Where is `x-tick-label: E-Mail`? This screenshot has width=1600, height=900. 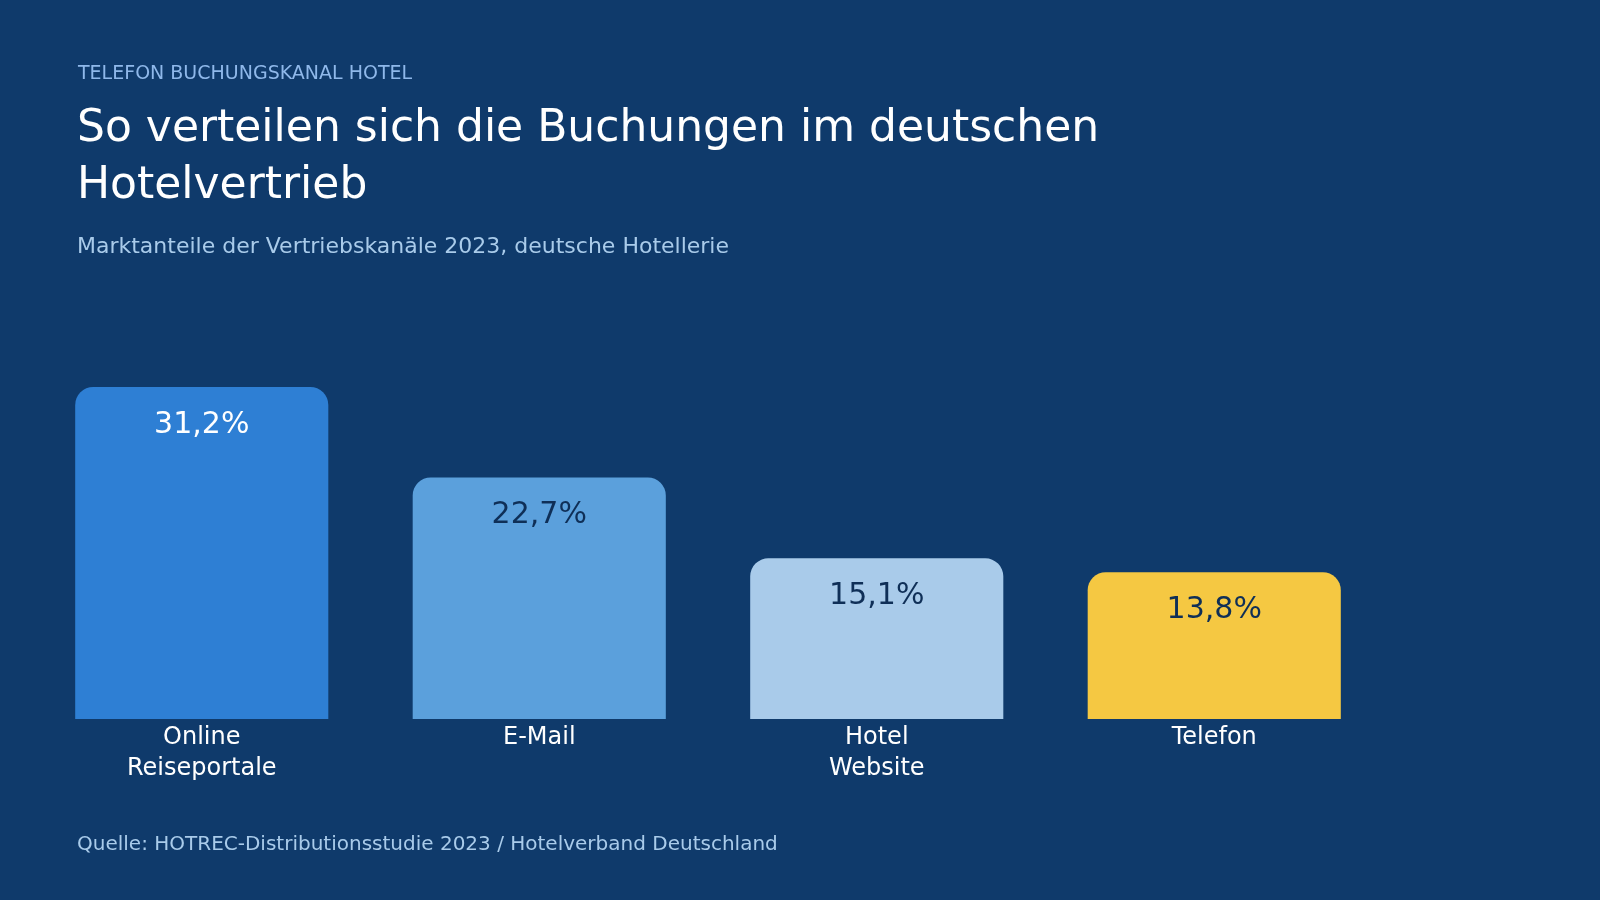
x-tick-label: E-Mail is located at coordinates (539, 736).